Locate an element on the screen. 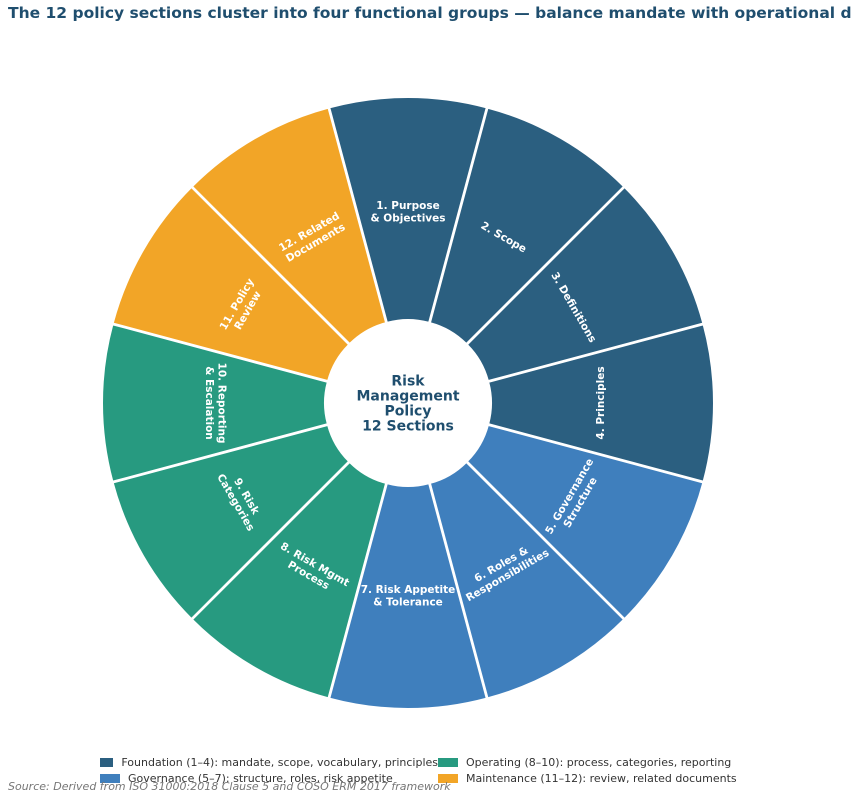  segment-label-1: 1. Purpose & Objectives is located at coordinates (407, 212).